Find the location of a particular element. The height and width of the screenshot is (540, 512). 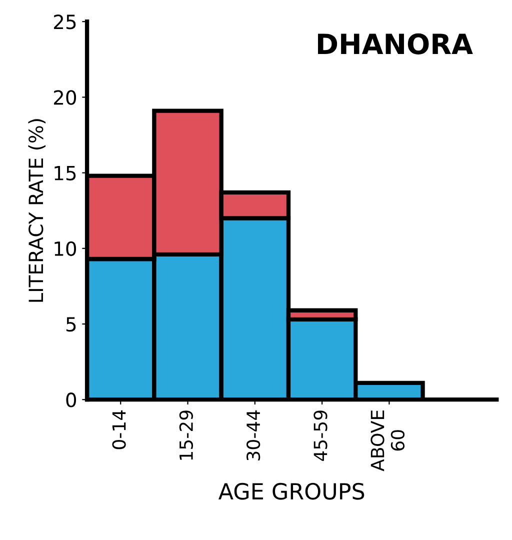

chart-title: DHANORA is located at coordinates (395, 43).